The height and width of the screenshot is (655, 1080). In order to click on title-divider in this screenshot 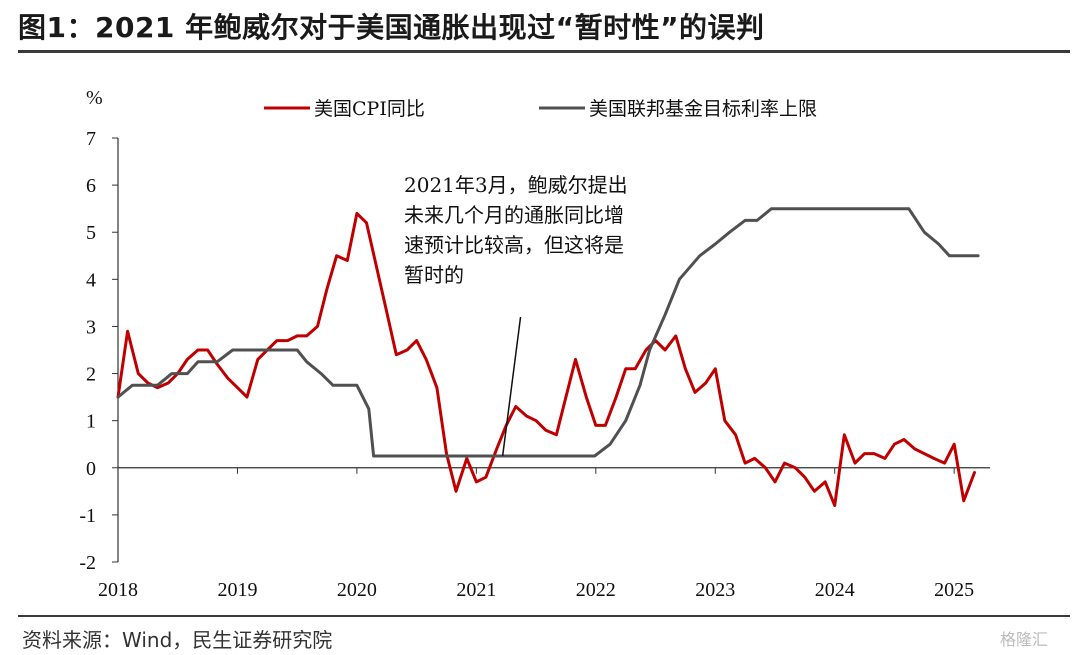, I will do `click(544, 51)`.